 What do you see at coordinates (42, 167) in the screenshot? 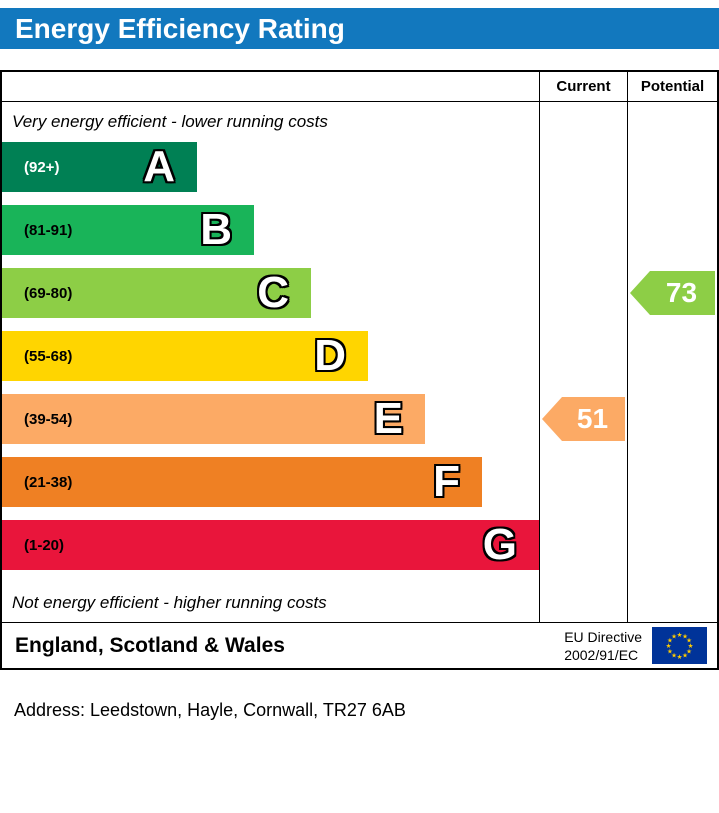
I see `band-range-label: (92+)` at bounding box center [42, 167].